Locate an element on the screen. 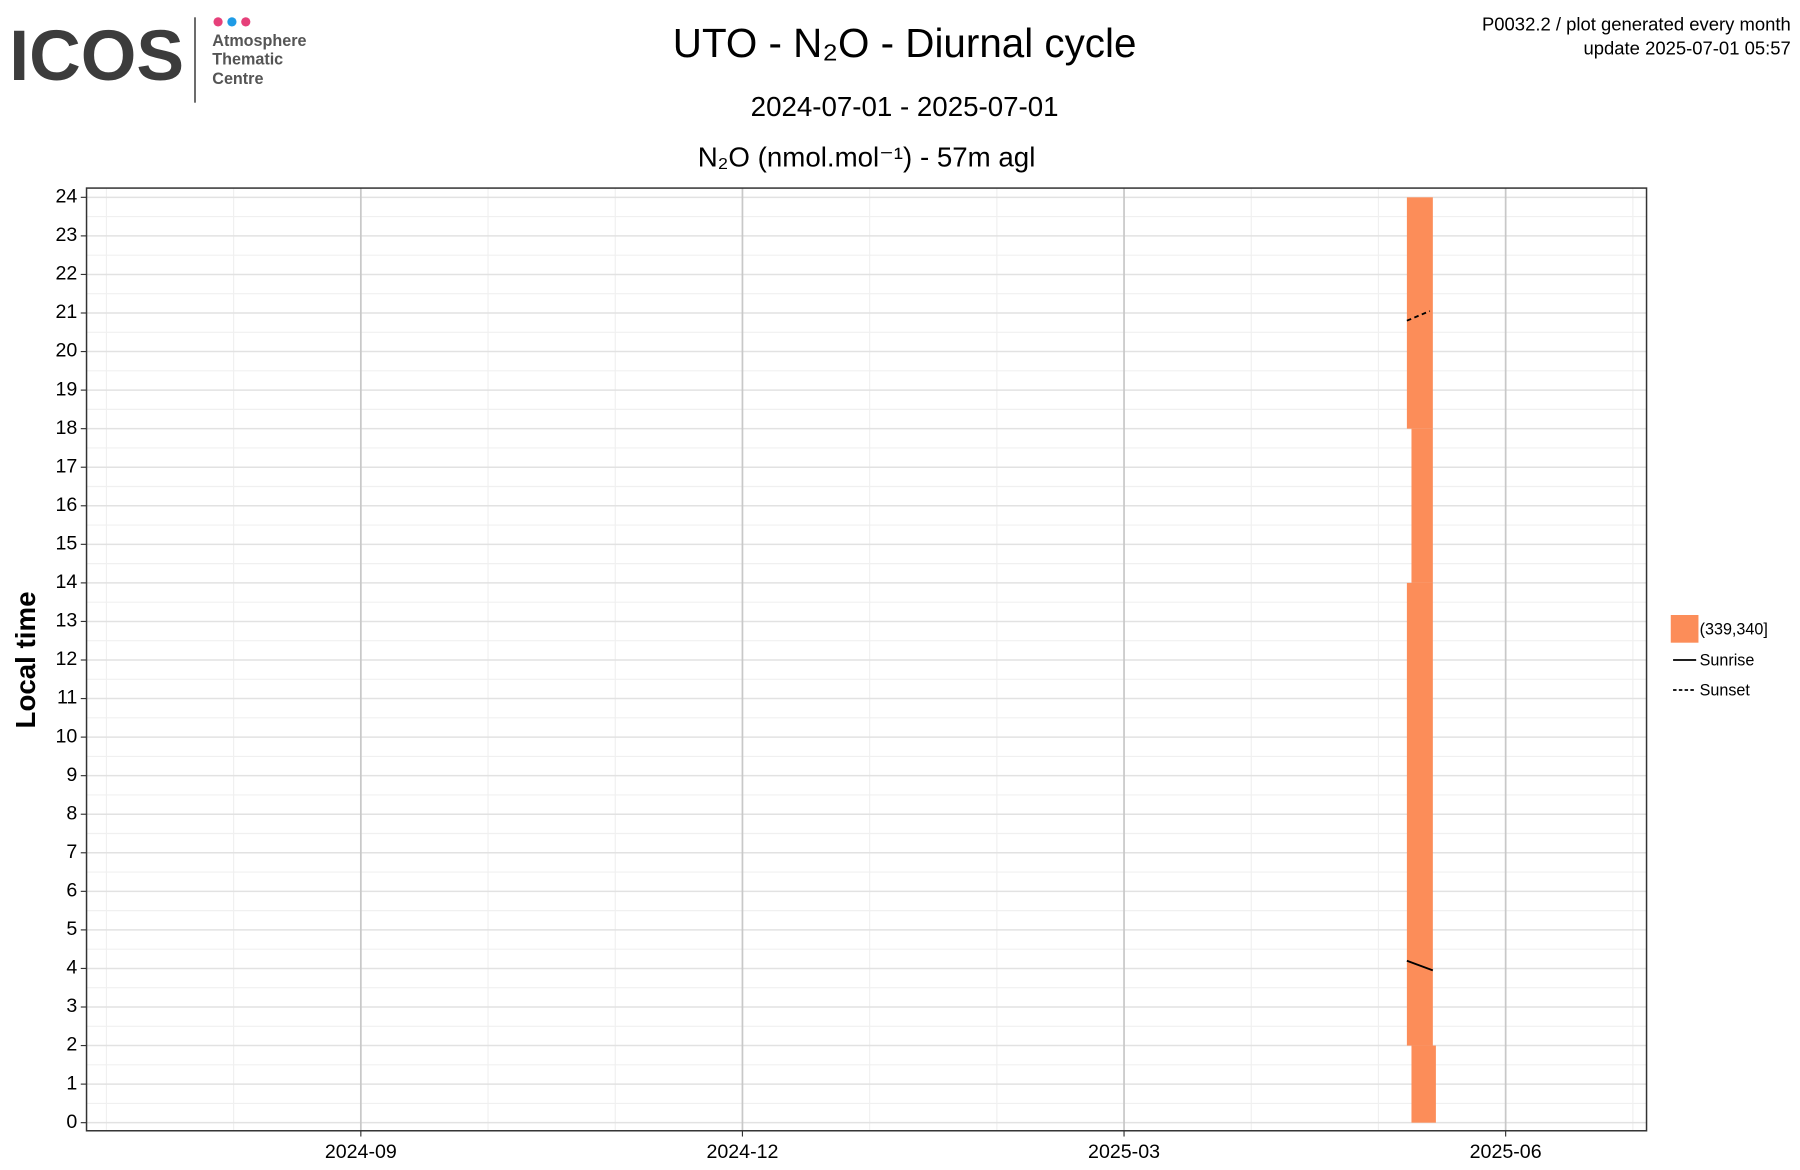  y-tick-label: 15 is located at coordinates (66, 544).